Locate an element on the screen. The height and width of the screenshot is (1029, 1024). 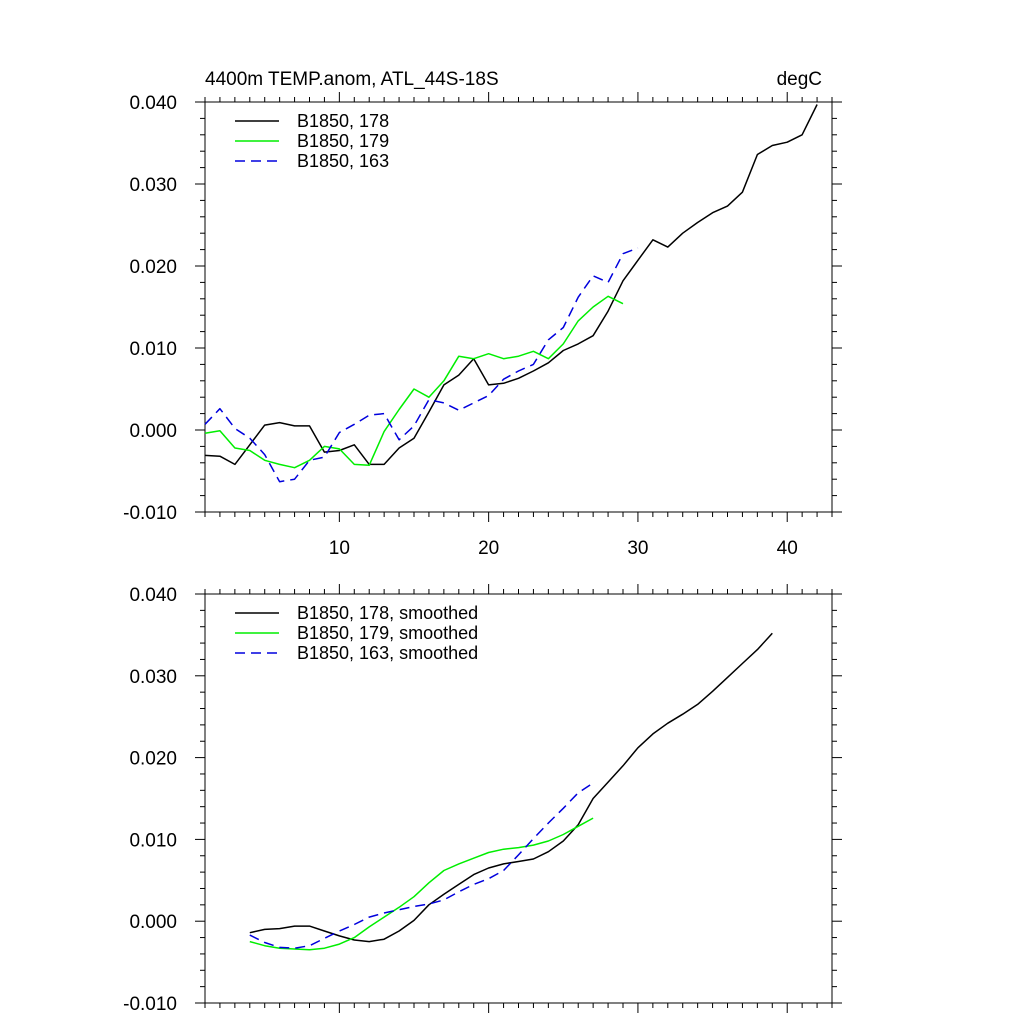
x-tick-label: 30 is located at coordinates (637, 548).